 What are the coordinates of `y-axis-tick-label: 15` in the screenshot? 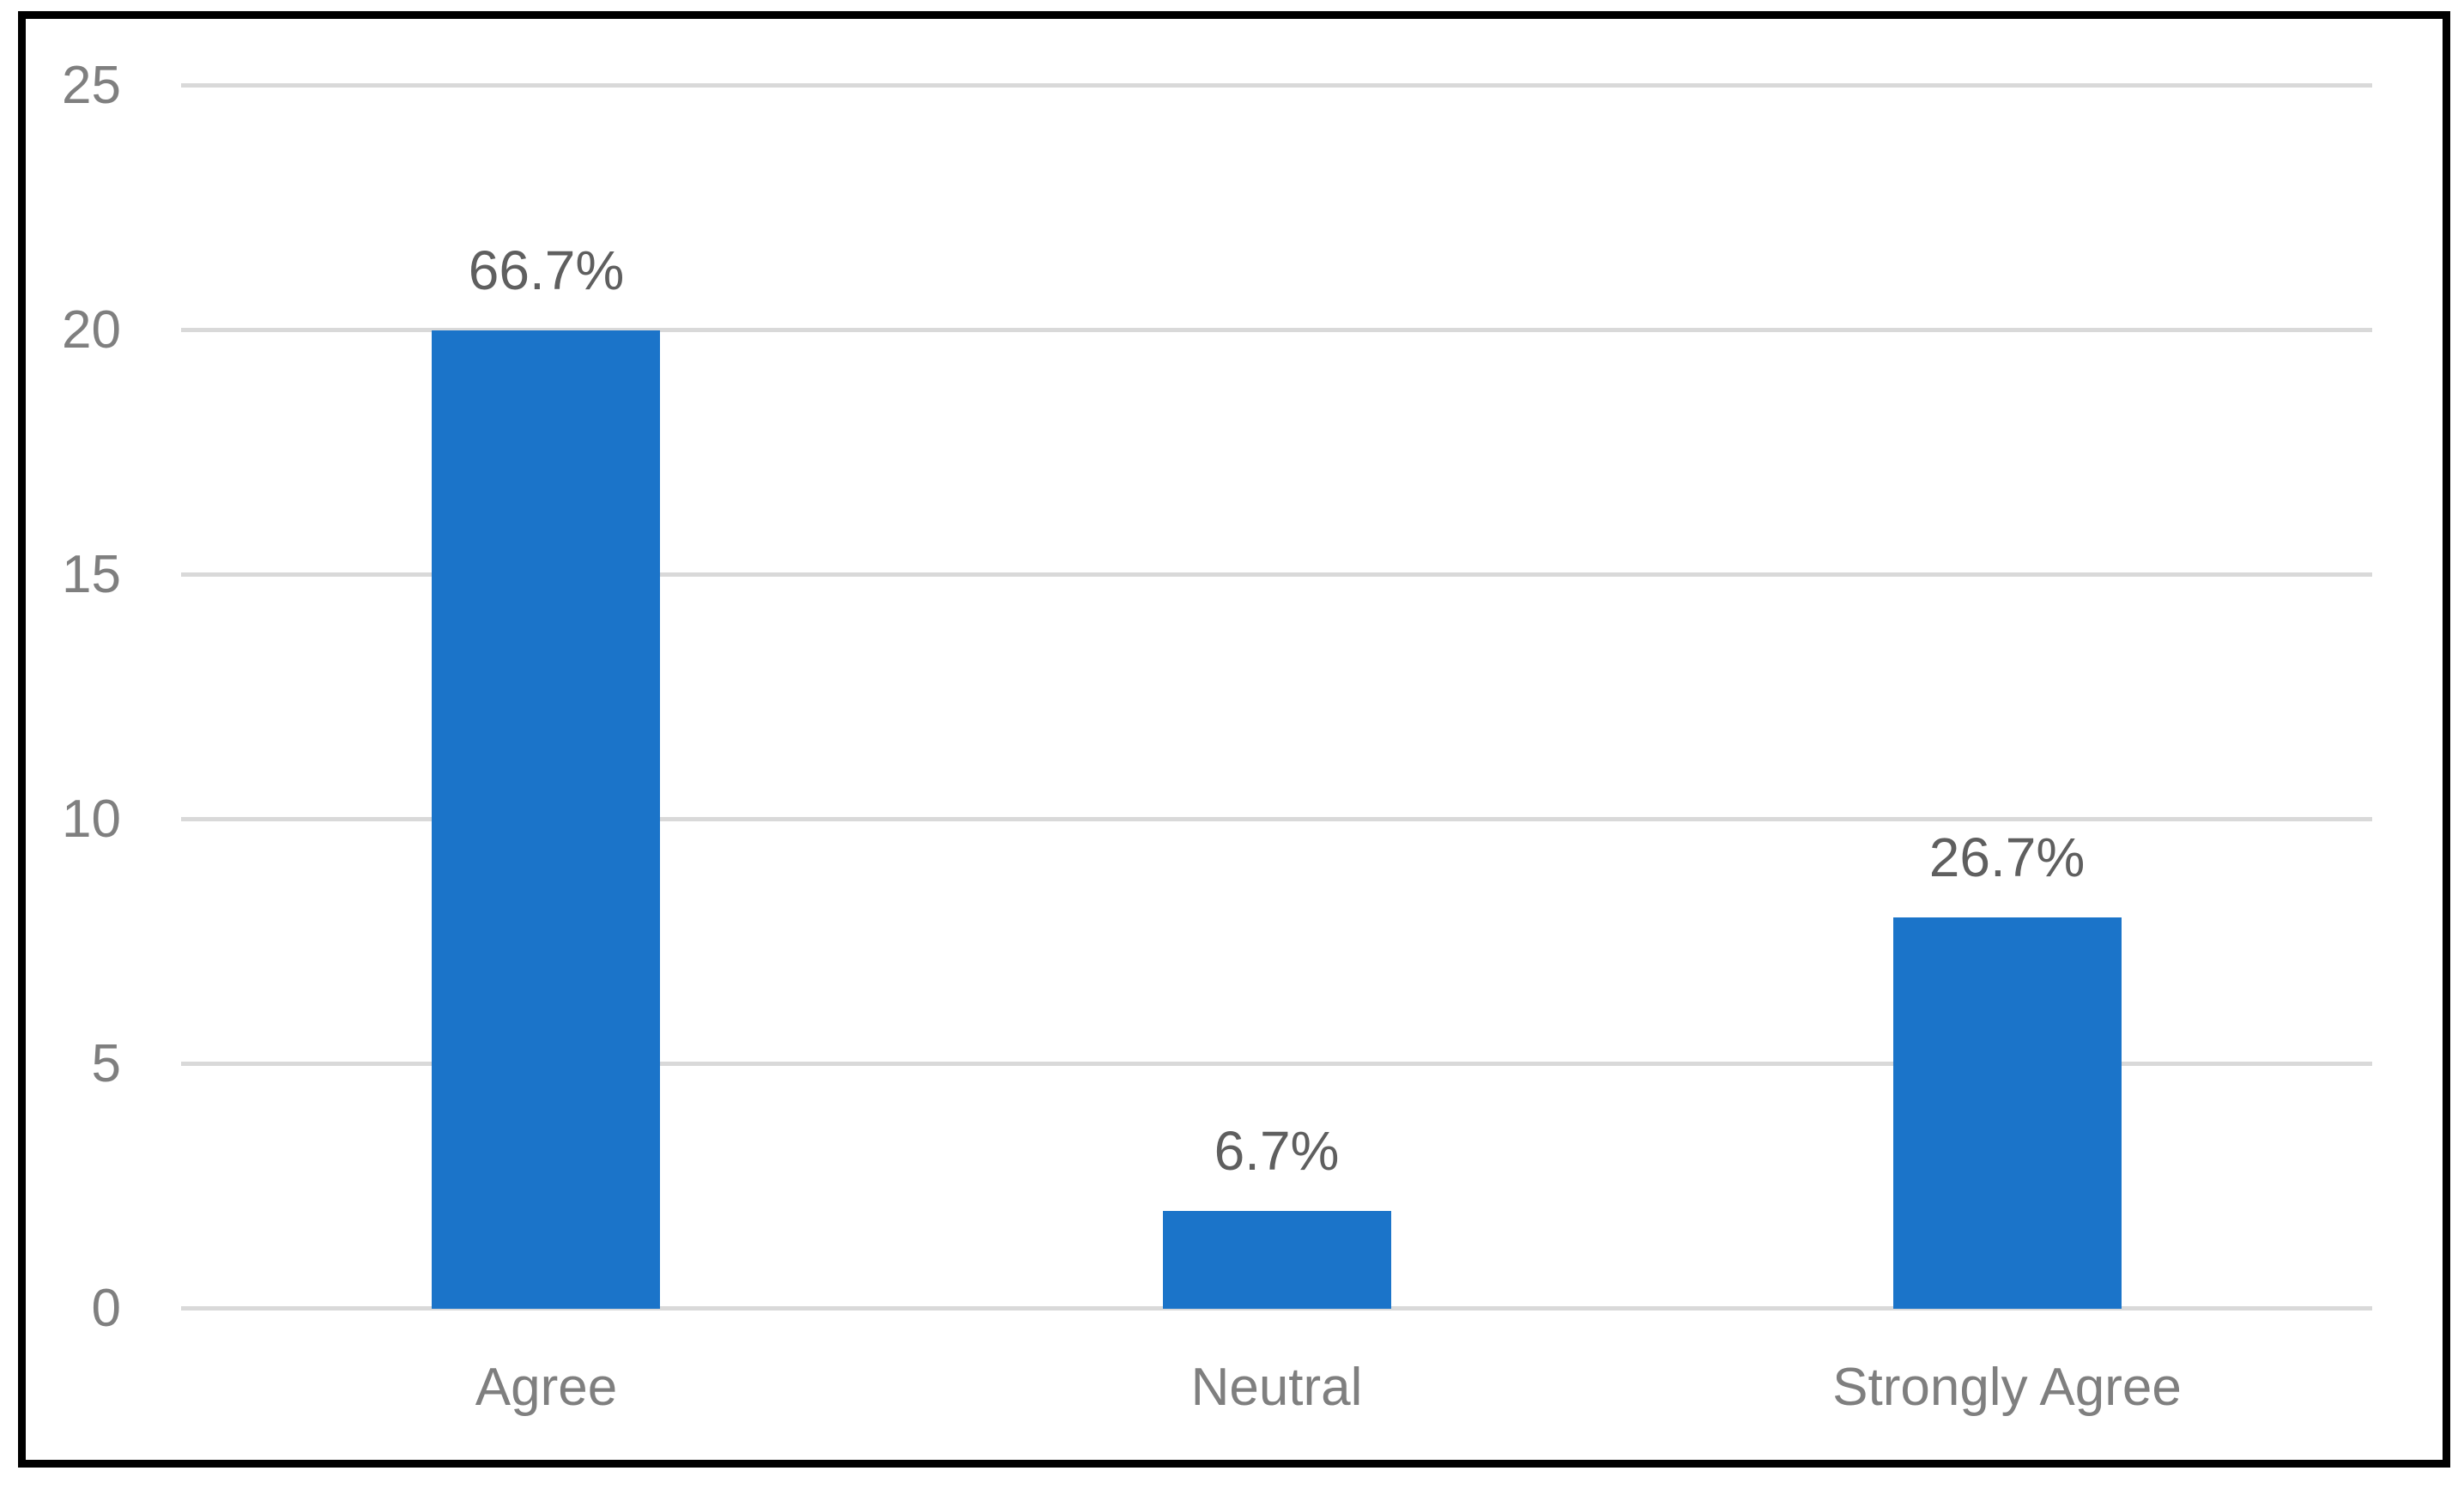 It's located at (91, 574).